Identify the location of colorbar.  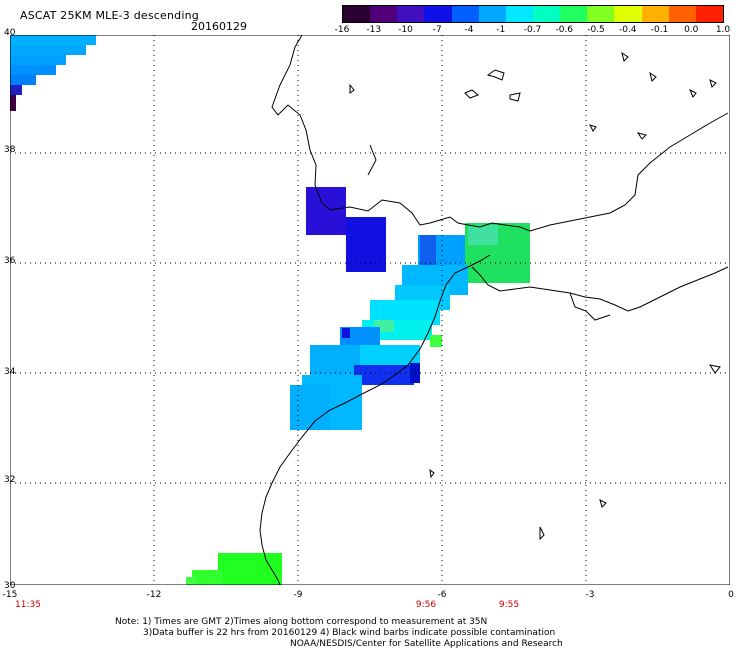
(533, 14).